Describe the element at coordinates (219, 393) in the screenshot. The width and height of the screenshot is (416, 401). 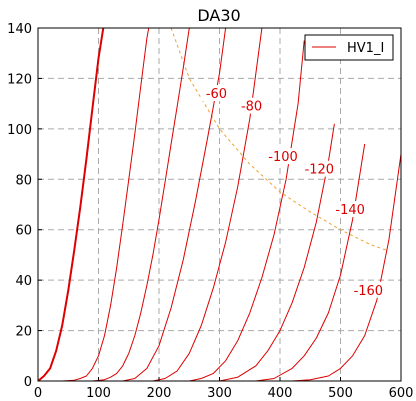
I see `x-tick-label: 300` at that location.